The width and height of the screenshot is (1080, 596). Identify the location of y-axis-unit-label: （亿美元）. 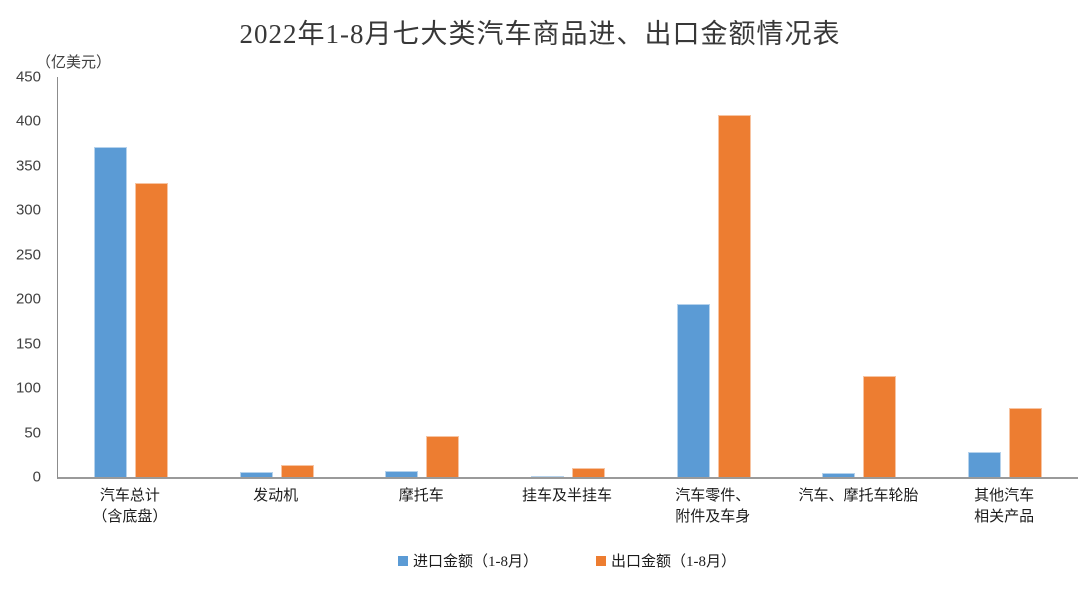
(74, 63).